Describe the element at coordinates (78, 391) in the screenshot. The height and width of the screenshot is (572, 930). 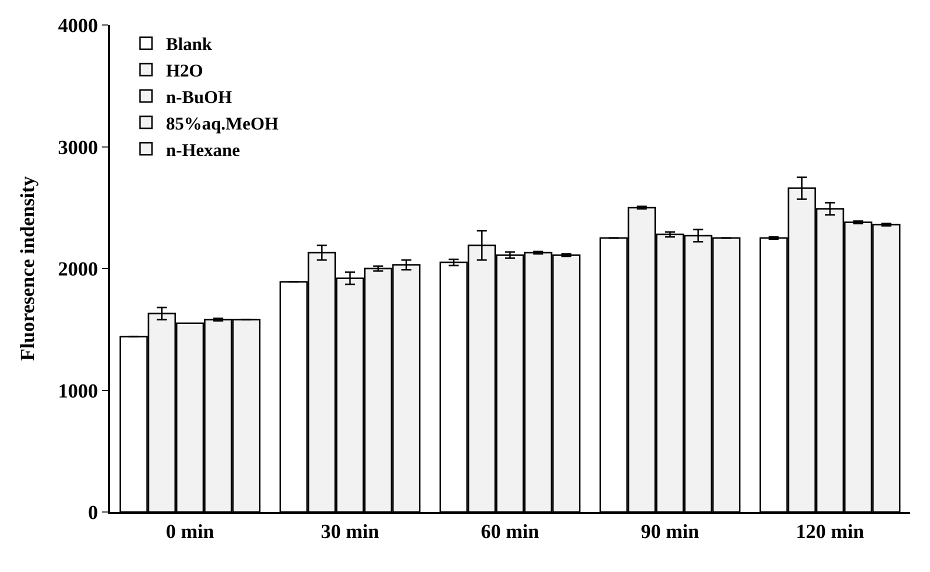
I see `y-tick-label: 1000` at that location.